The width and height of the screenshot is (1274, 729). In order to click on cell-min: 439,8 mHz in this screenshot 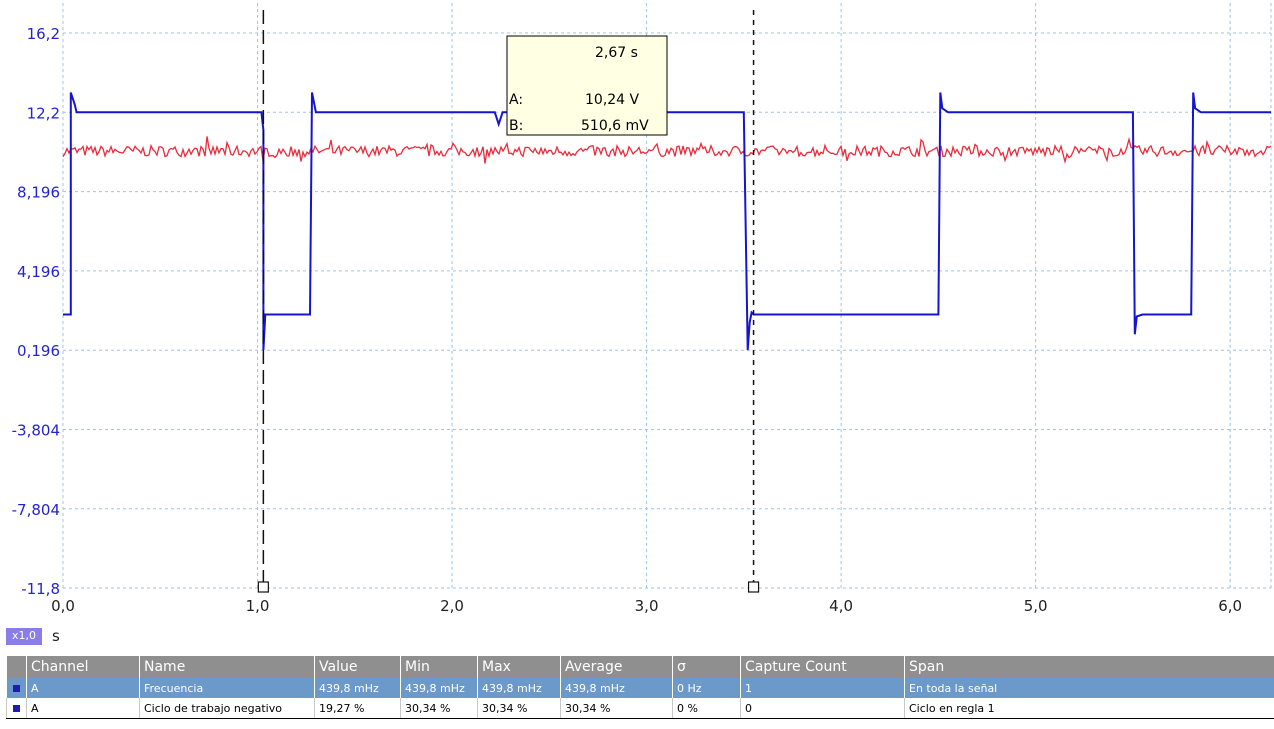, I will do `click(439, 688)`.